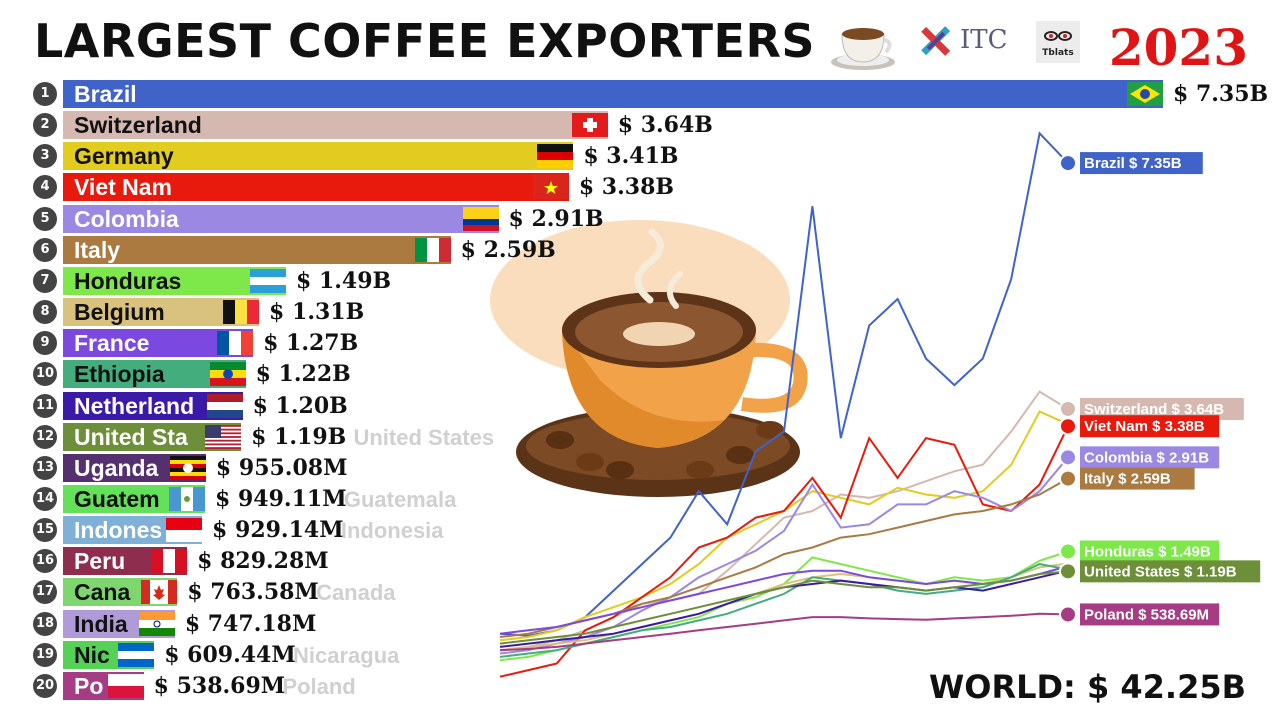  I want to click on value-label: $ 7.35B, so click(1221, 94).